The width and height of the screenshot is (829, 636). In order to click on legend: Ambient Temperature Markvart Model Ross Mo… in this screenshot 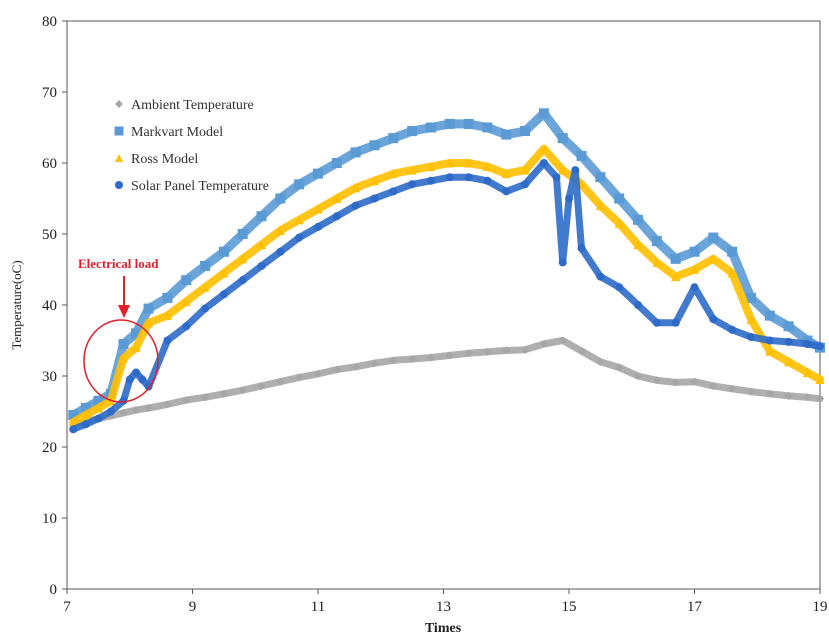, I will do `click(191, 146)`.